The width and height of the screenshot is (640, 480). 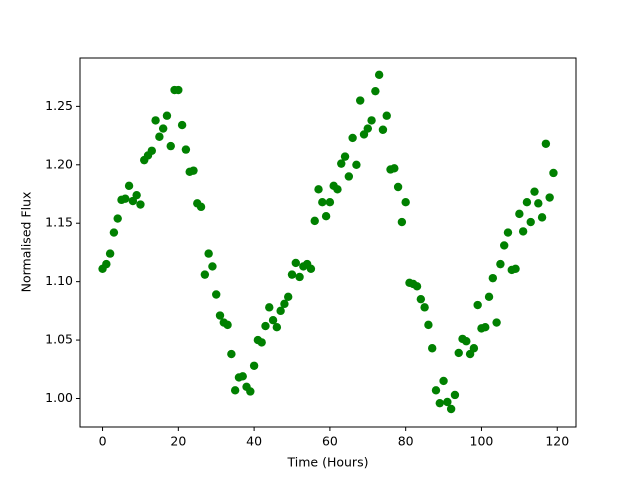 I want to click on y-axis-label: Normalised Flux, so click(x=26, y=242).